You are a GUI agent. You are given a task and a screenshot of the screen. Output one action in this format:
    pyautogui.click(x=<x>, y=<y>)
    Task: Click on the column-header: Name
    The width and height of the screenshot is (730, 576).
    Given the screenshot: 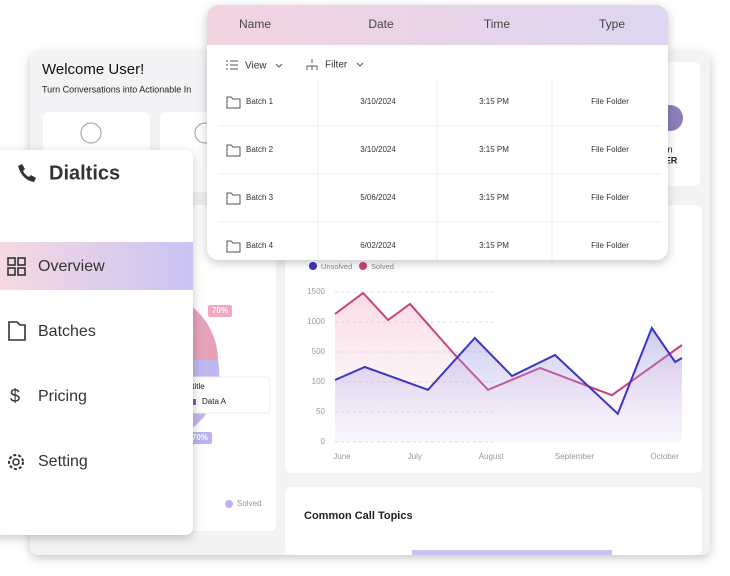 What is the action you would take?
    pyautogui.click(x=255, y=24)
    